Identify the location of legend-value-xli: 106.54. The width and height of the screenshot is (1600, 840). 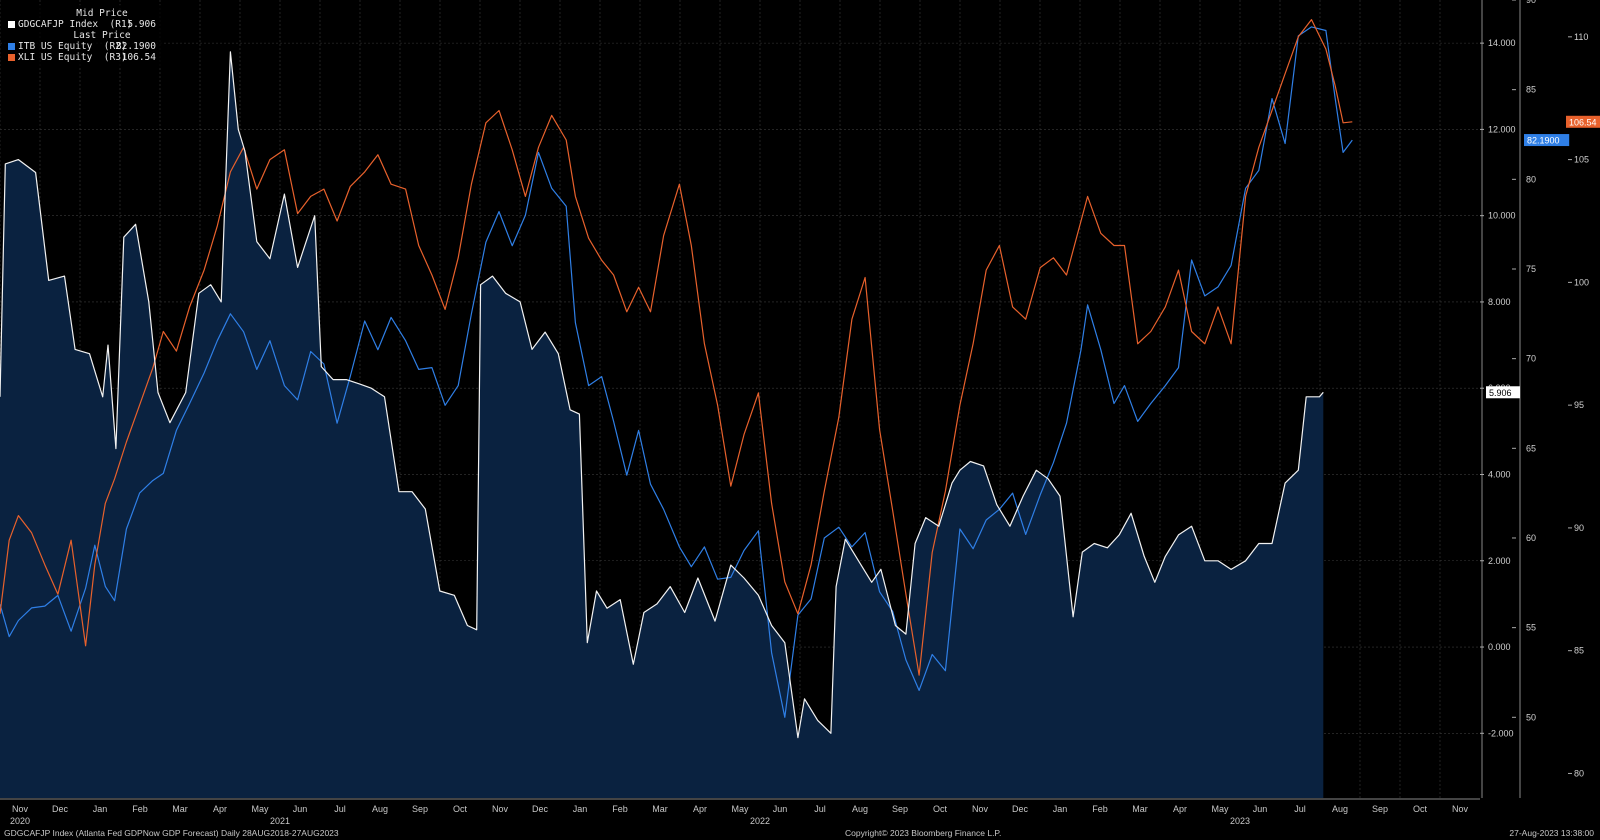
(138, 57).